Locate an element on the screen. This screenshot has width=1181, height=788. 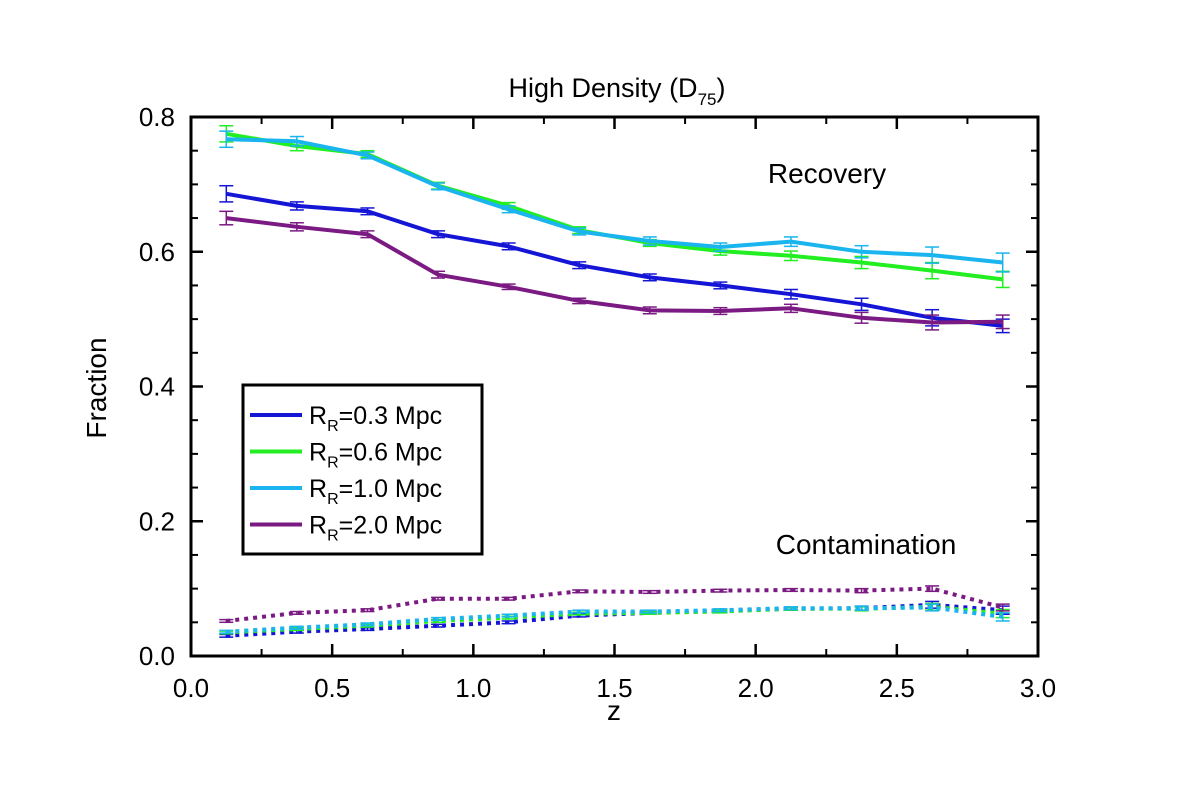
x-tick-label: 2.0 is located at coordinates (756, 688).